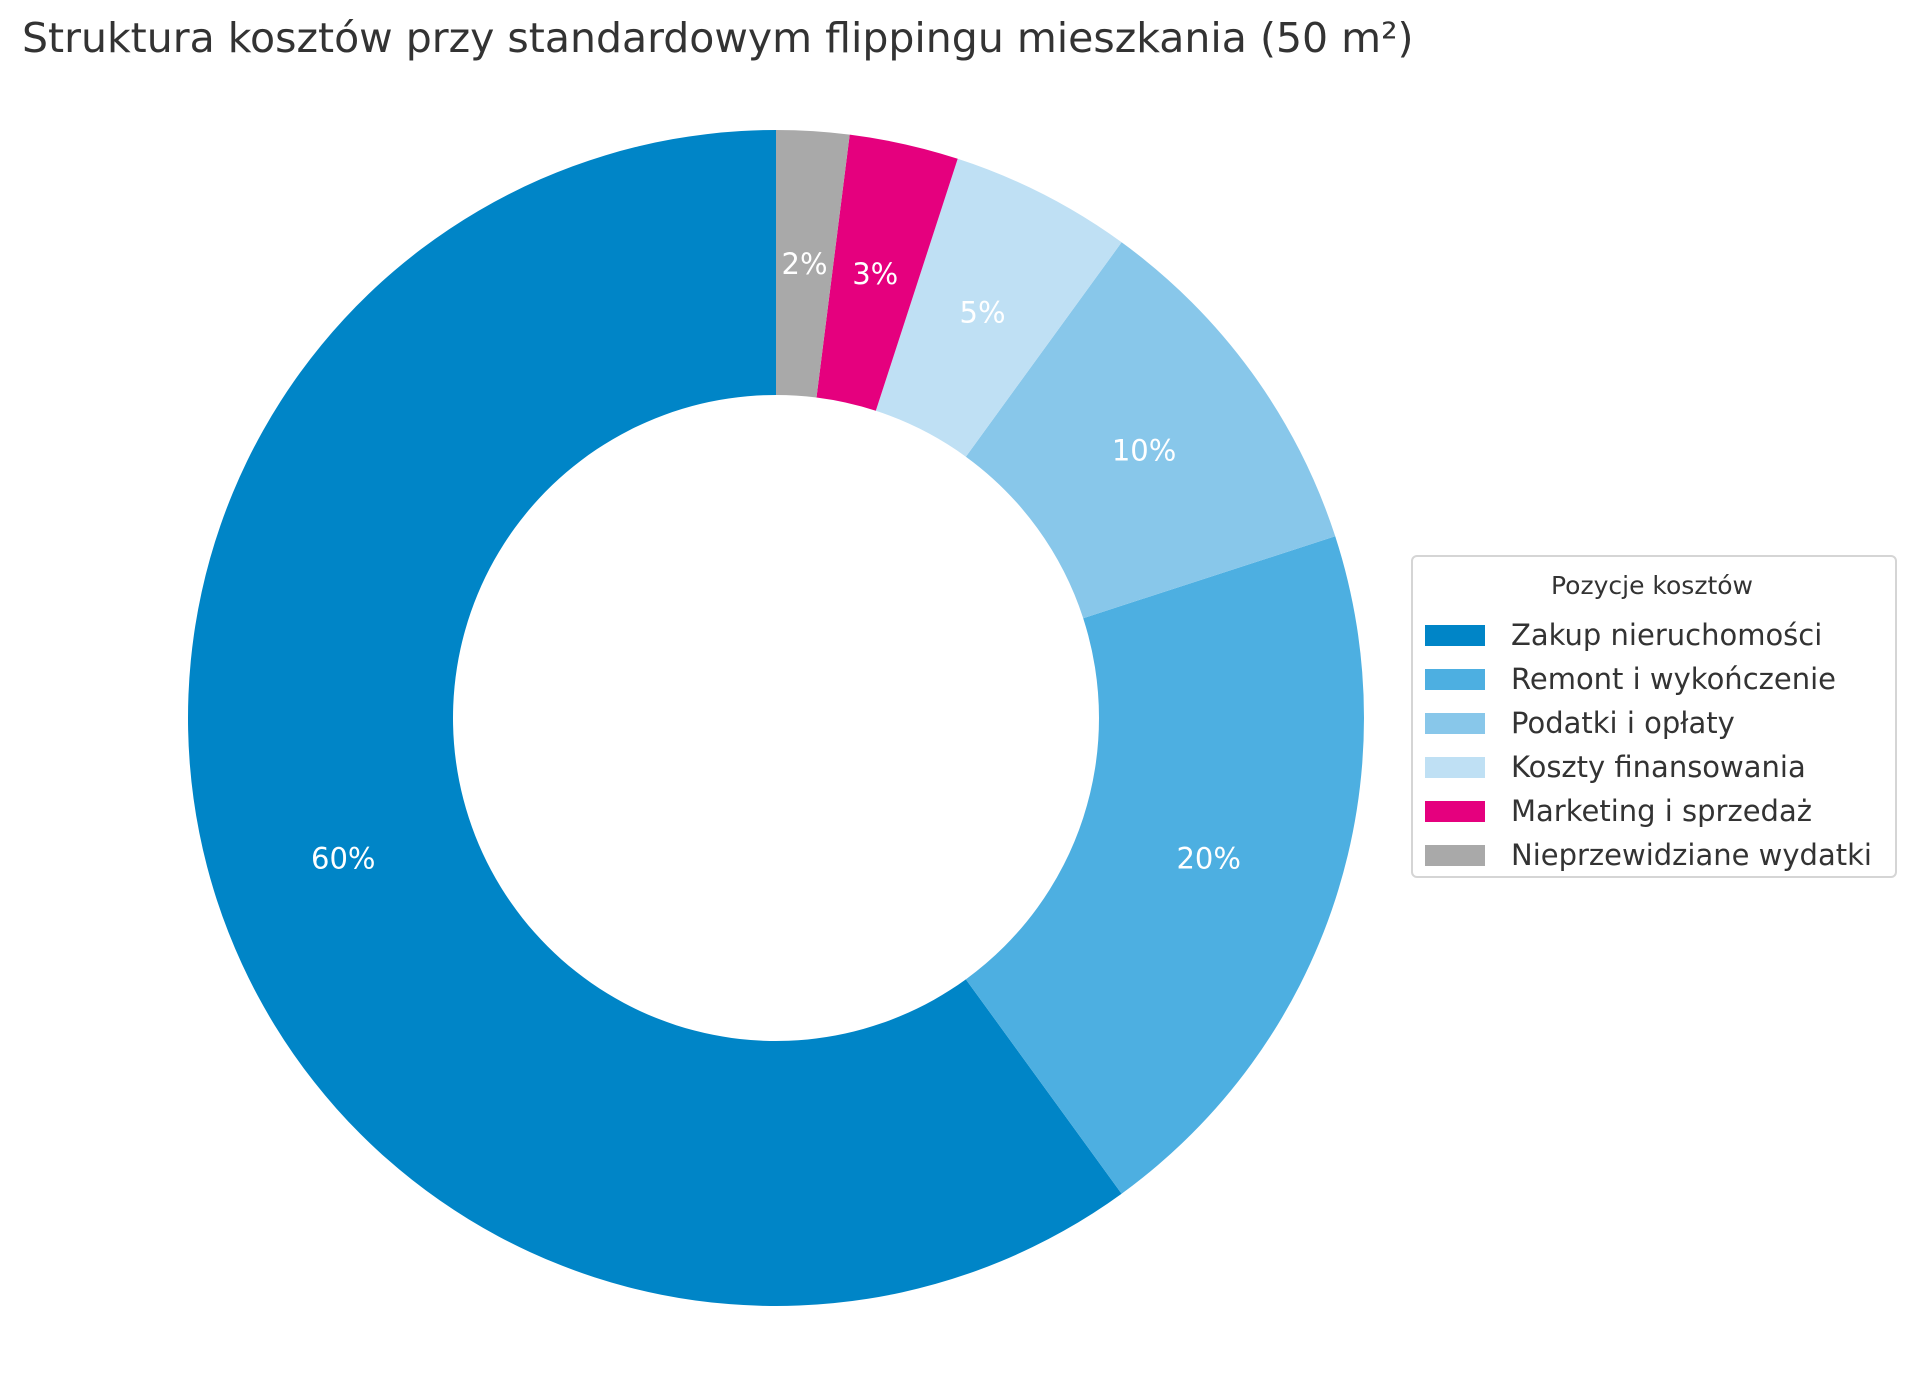 The width and height of the screenshot is (1916, 1380). I want to click on legend-label: Zakup nieruchomości, so click(1667, 635).